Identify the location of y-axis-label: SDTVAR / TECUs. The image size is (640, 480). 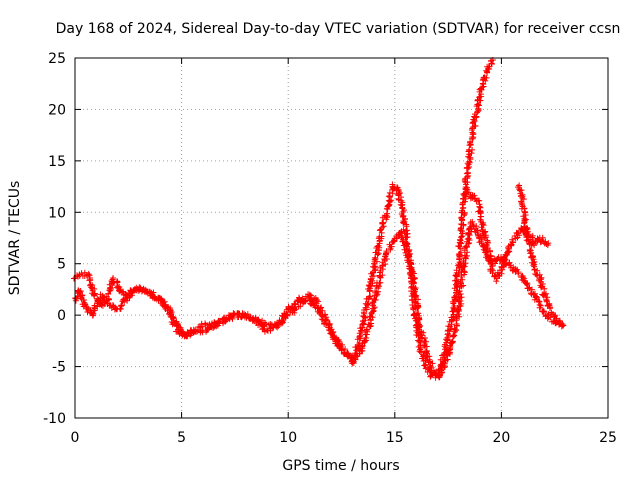
(15, 238).